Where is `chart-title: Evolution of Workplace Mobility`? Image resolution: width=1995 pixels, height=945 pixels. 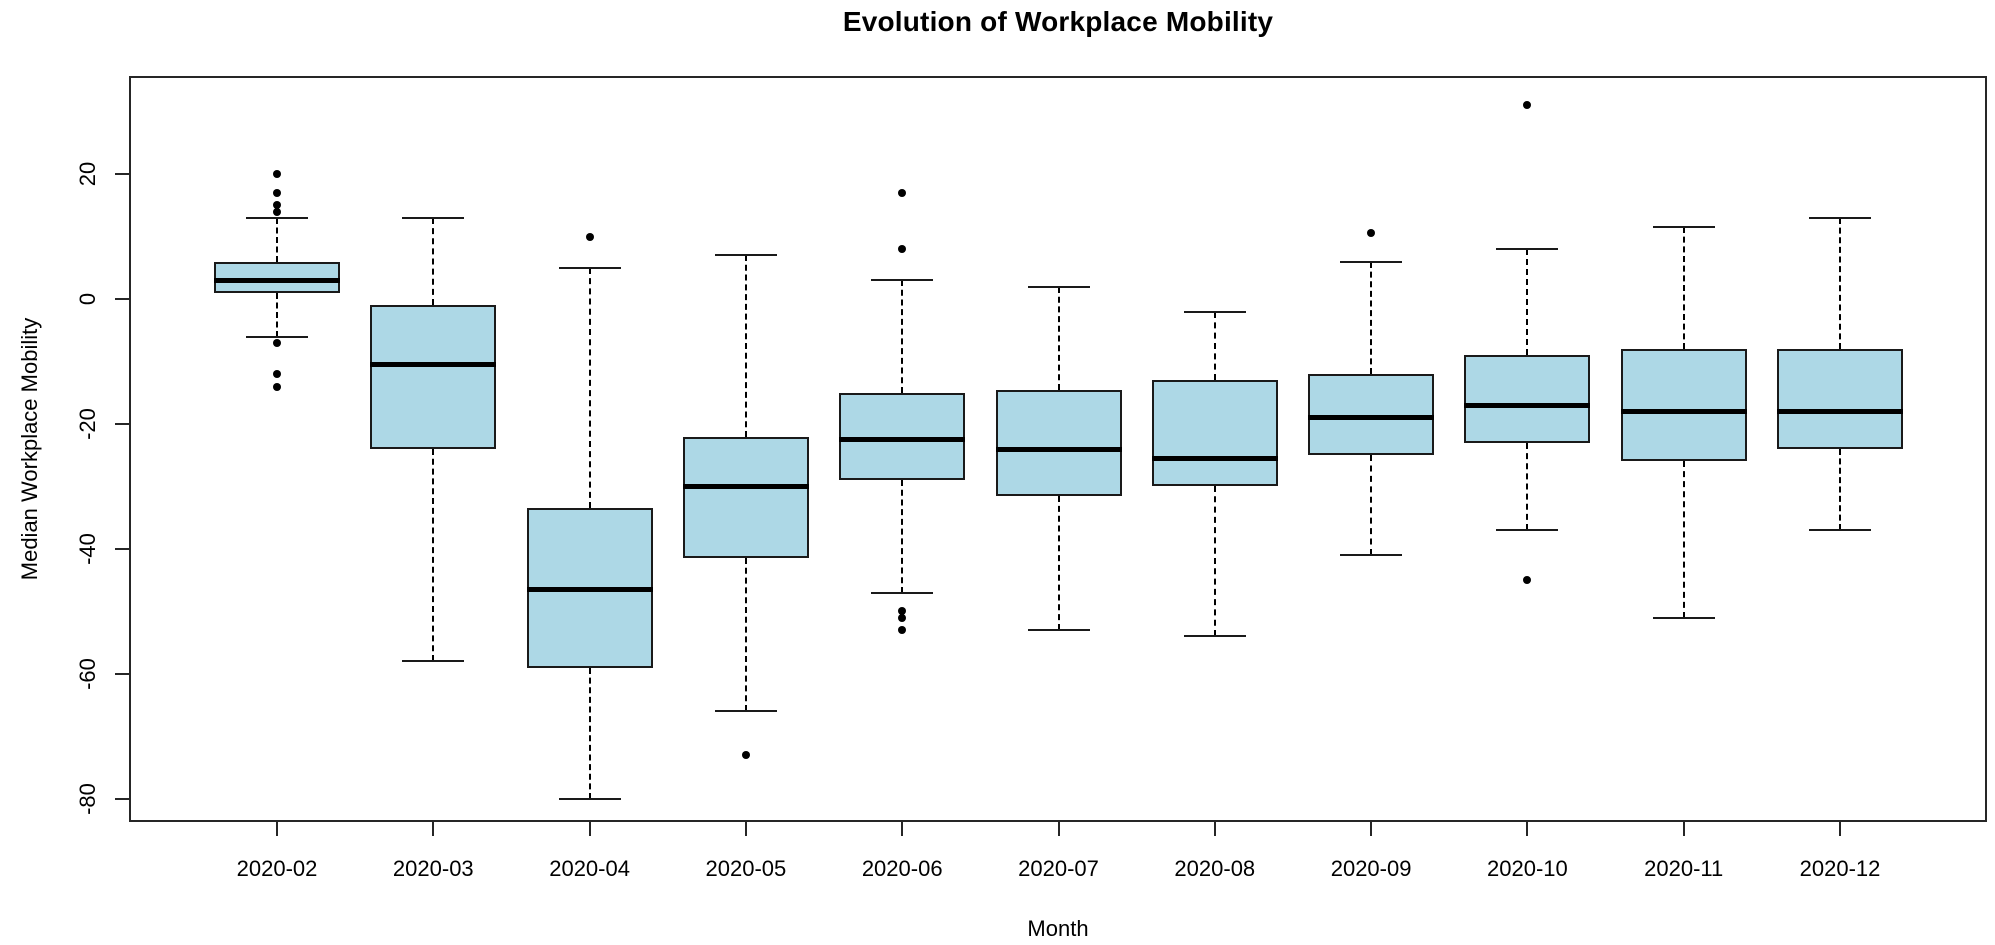
chart-title: Evolution of Workplace Mobility is located at coordinates (1058, 21).